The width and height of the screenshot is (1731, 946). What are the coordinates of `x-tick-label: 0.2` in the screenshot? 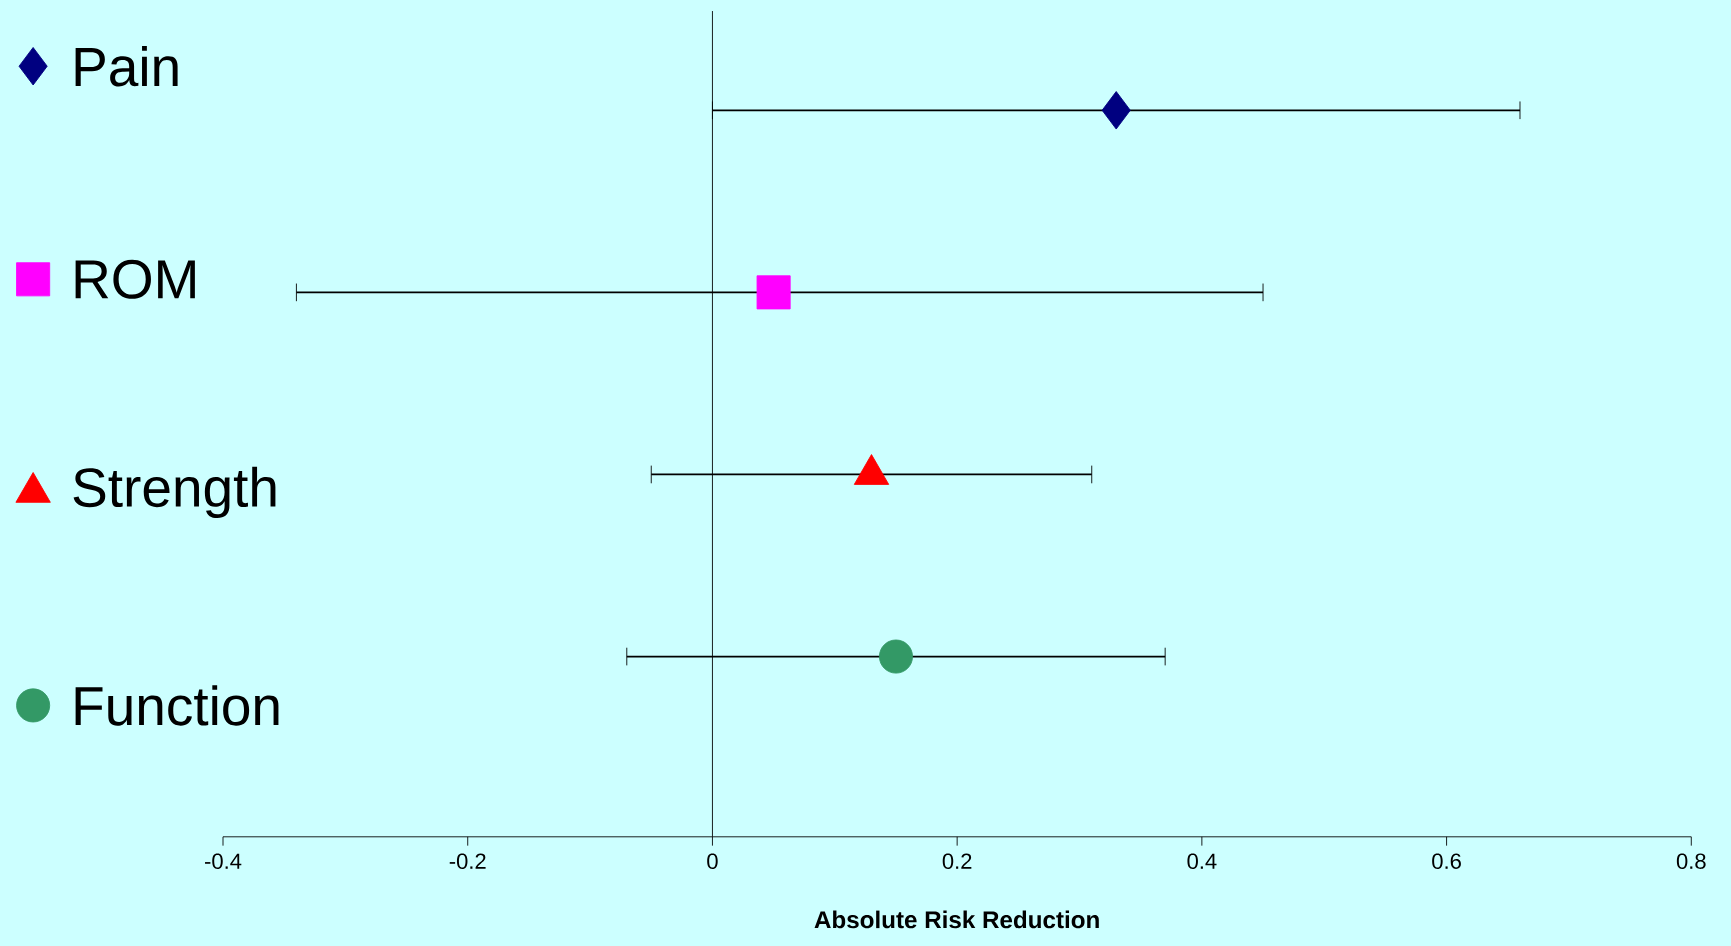 It's located at (957, 861).